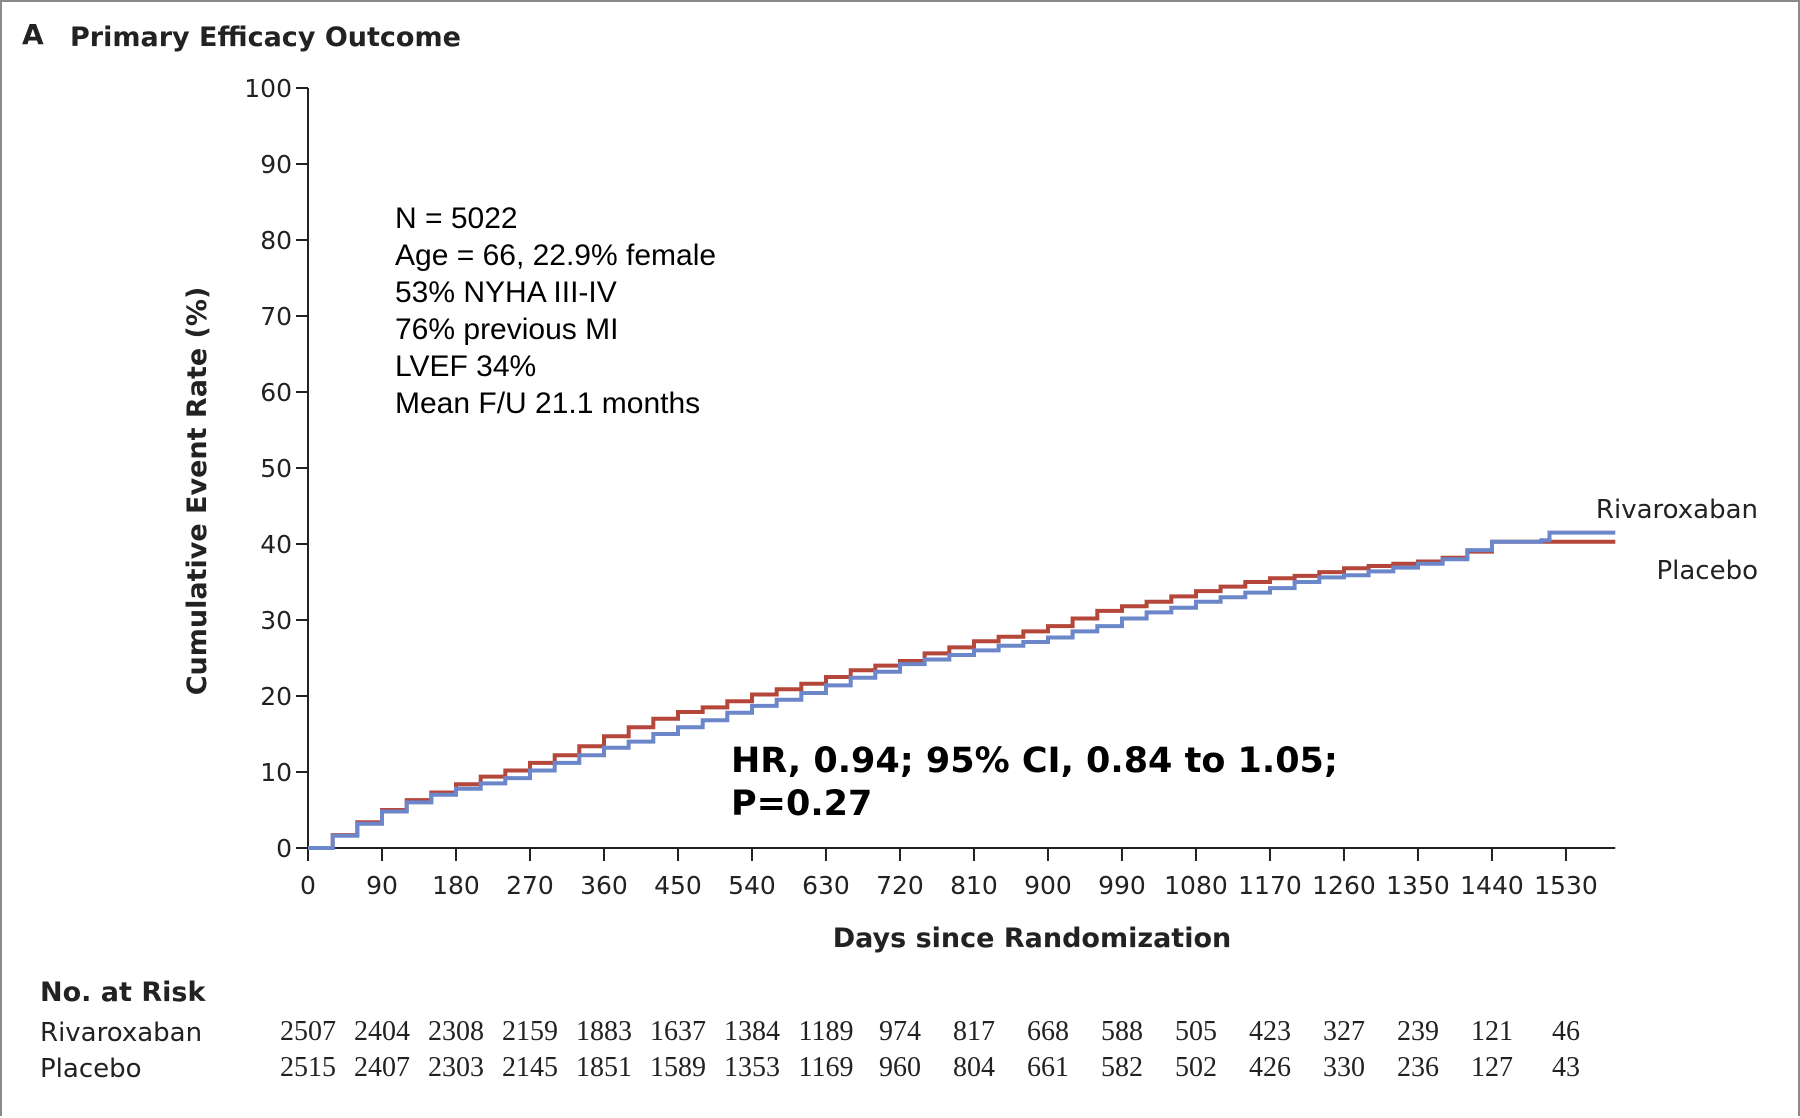 This screenshot has height=1118, width=1800. Describe the element at coordinates (677, 1031) in the screenshot. I see `risk-cell: 1637` at that location.